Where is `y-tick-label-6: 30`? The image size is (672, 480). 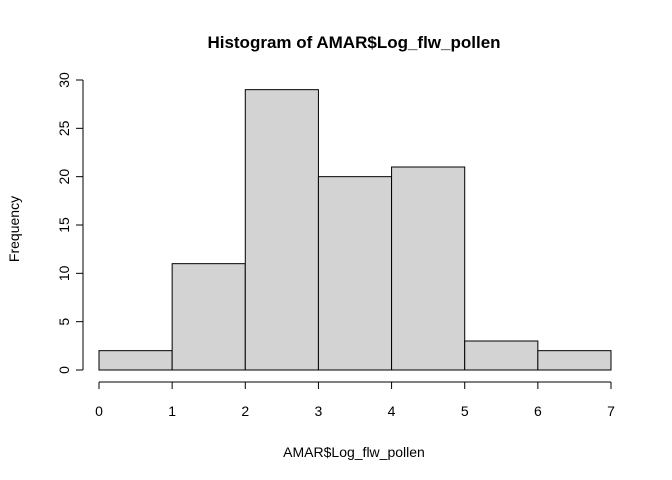 y-tick-label-6: 30 is located at coordinates (64, 80).